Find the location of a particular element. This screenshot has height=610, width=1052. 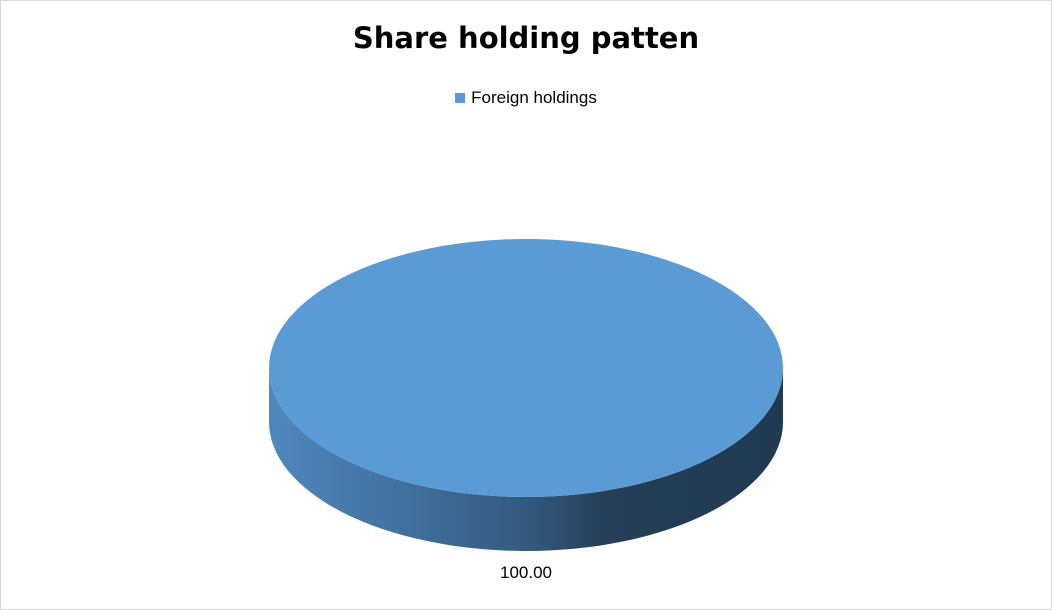

chart-title: Share holding patten is located at coordinates (526, 38).